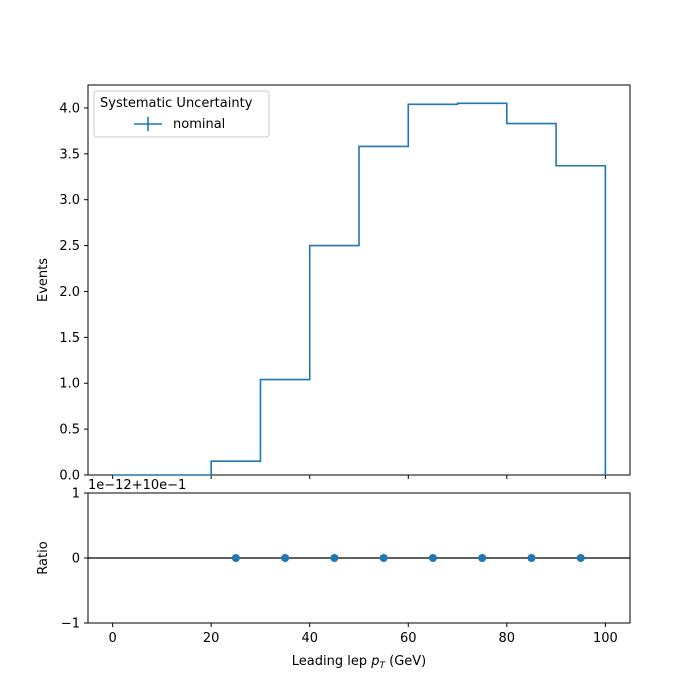 The image size is (700, 700). I want to click on main-y-tick-label: 1.5, so click(69, 338).